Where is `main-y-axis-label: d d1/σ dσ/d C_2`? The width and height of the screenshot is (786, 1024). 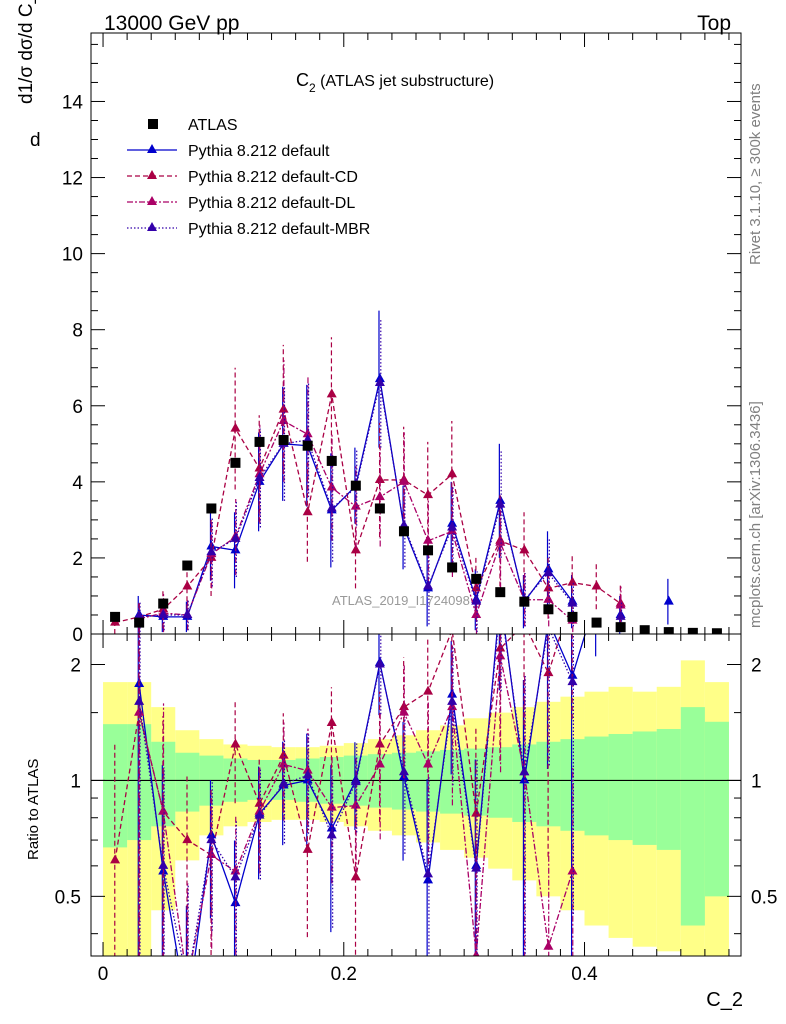 main-y-axis-label: d d1/σ dσ/d C_2 is located at coordinates (28, 75).